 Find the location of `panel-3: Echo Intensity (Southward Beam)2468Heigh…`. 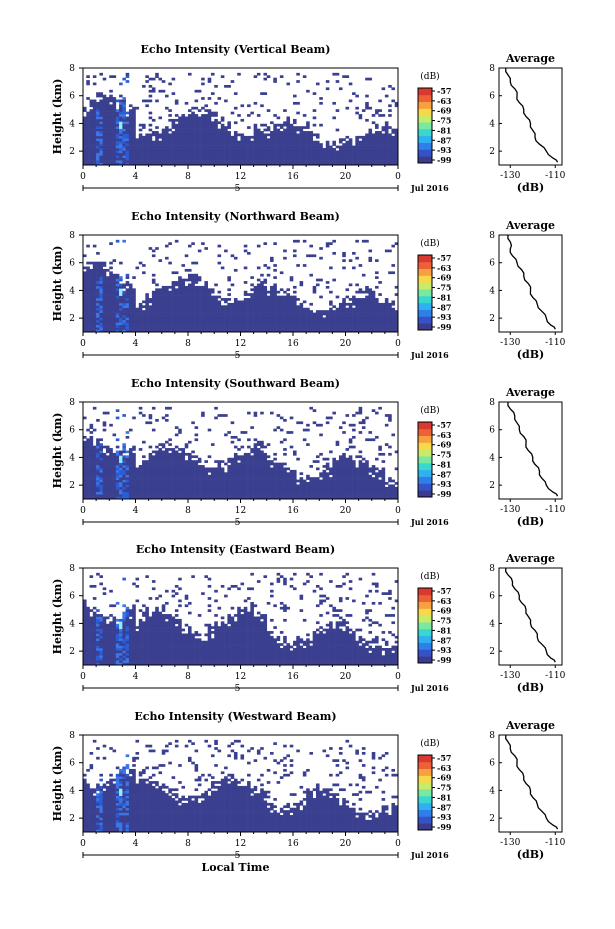

panel-3: Echo Intensity (Southward Beam)2468Heigh… is located at coordinates (308, 452).